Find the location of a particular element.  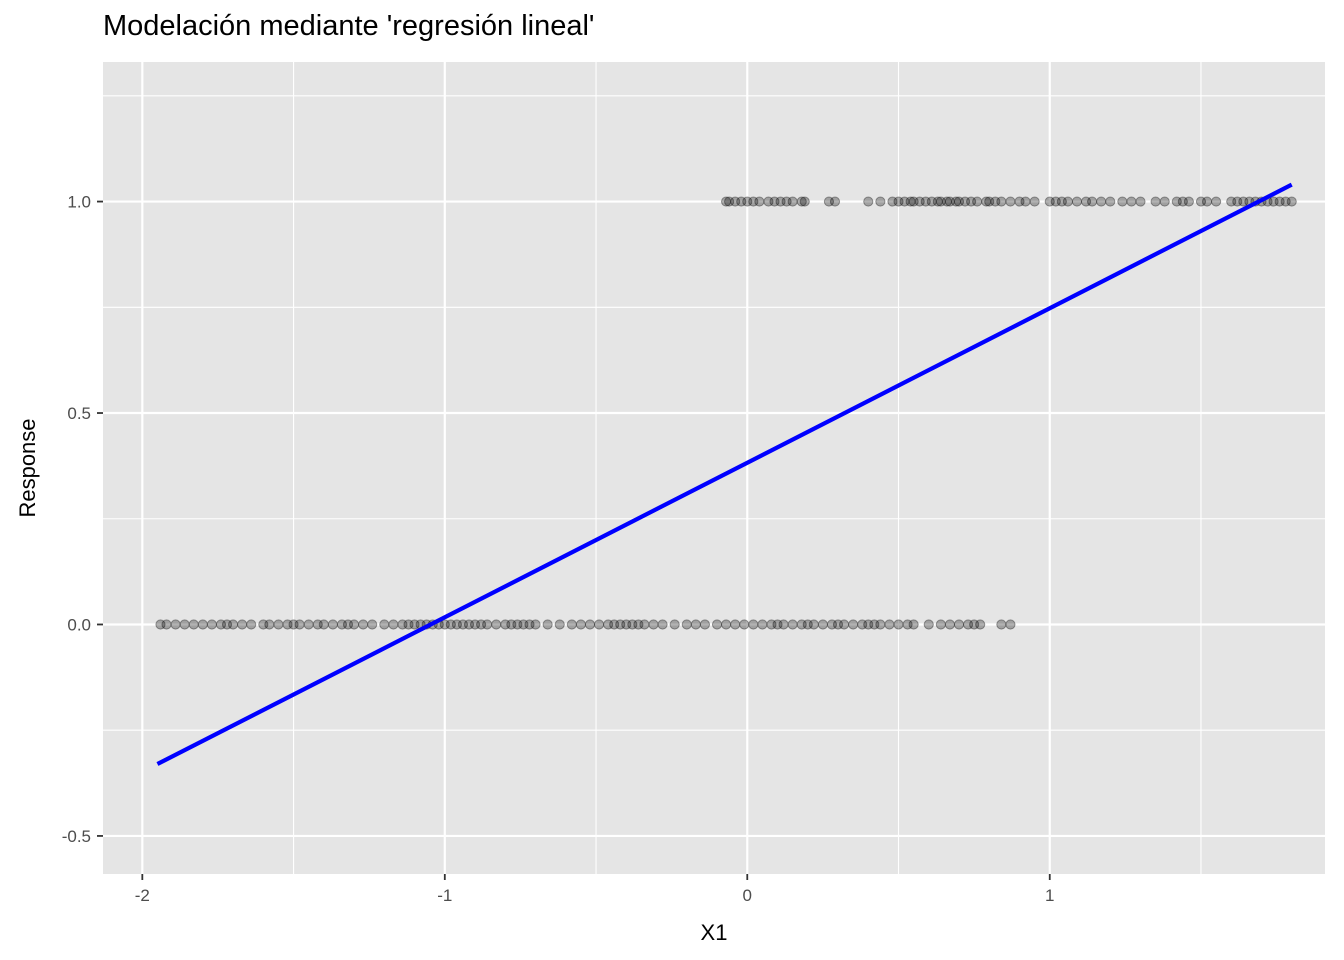

y-axis: -0.5 0.0 0.5 1.0 is located at coordinates (82, 519).